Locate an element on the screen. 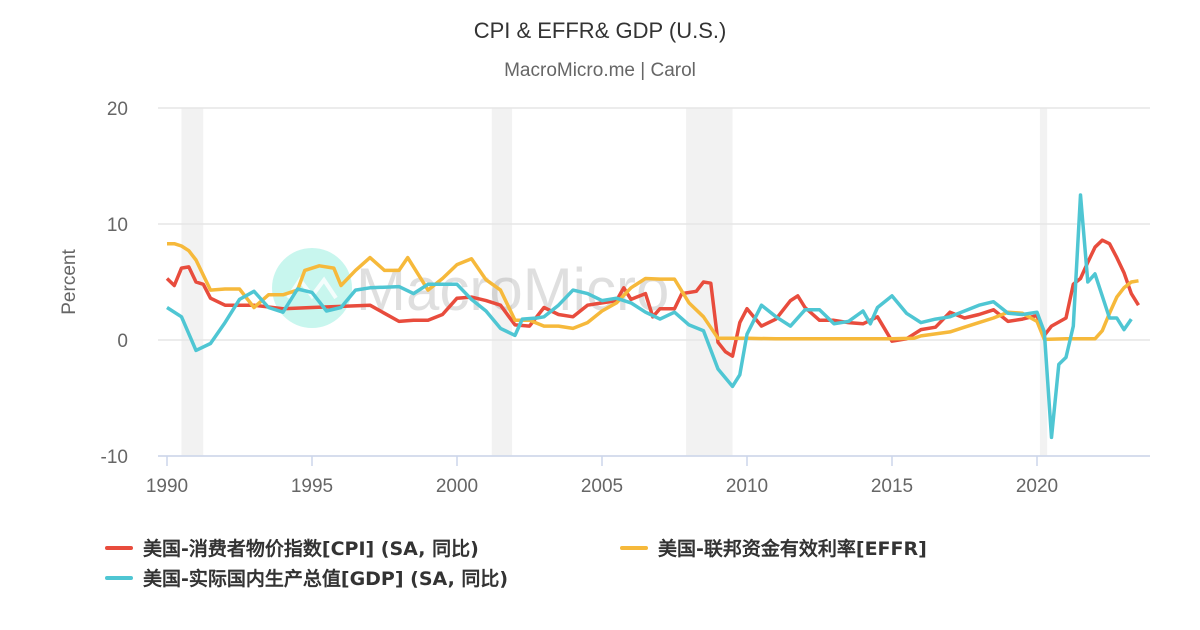 The height and width of the screenshot is (630, 1200). legend-label-effr: 美国-联邦资金有效利率[EFFR] is located at coordinates (792, 549).